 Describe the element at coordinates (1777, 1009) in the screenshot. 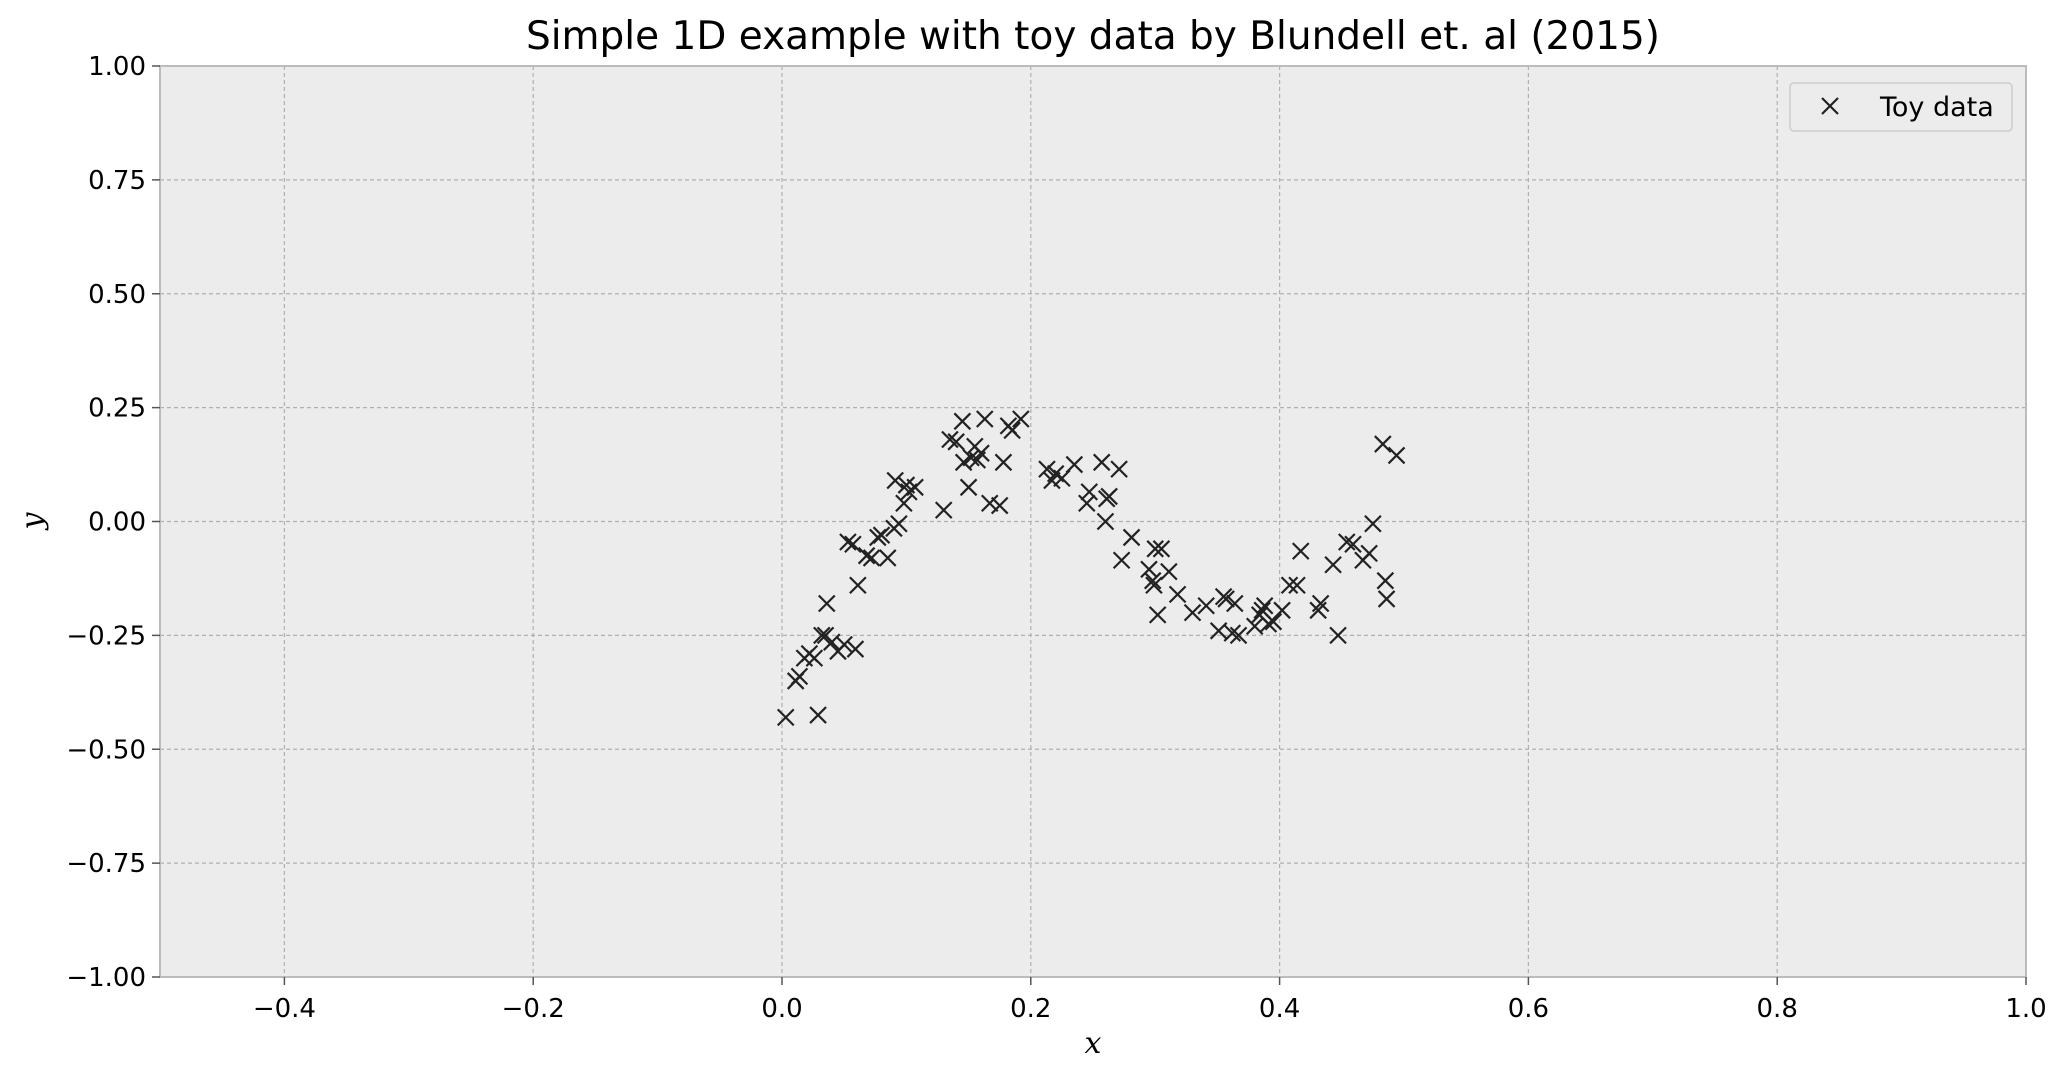

I see `x-tick-label: 0.8` at that location.